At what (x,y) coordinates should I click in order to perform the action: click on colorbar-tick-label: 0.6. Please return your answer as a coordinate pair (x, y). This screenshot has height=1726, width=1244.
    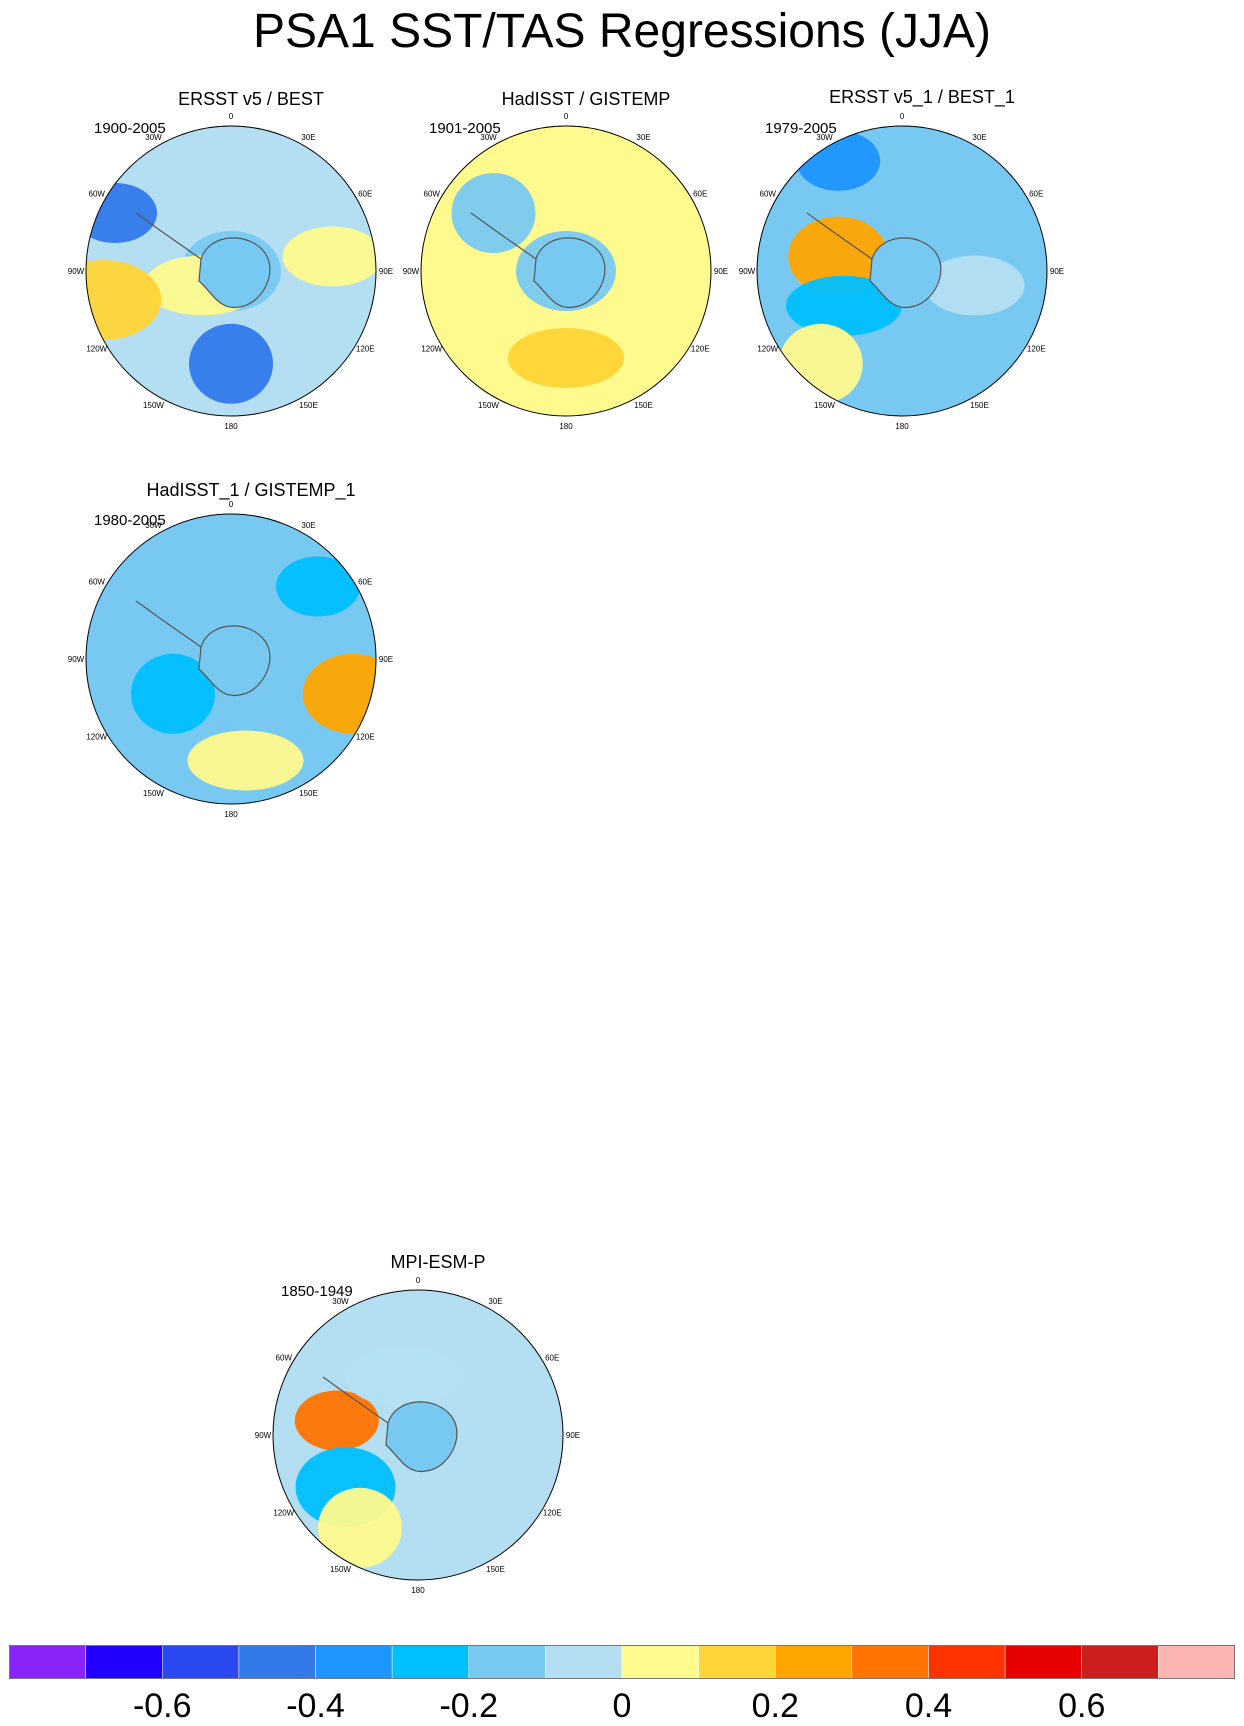
    Looking at the image, I should click on (1082, 1706).